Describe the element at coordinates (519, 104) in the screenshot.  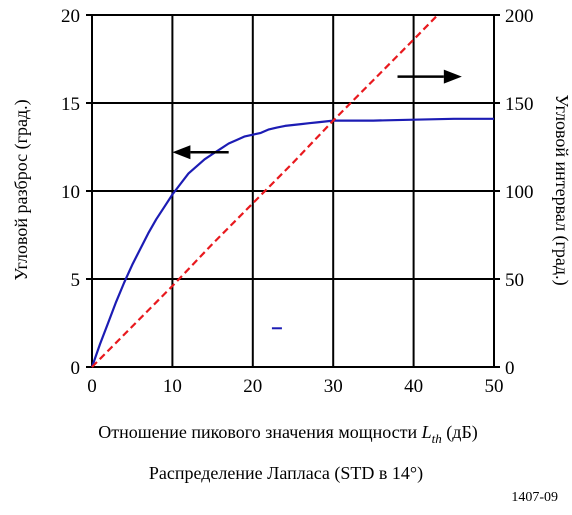
I see `y-right-tick-label: 150` at that location.